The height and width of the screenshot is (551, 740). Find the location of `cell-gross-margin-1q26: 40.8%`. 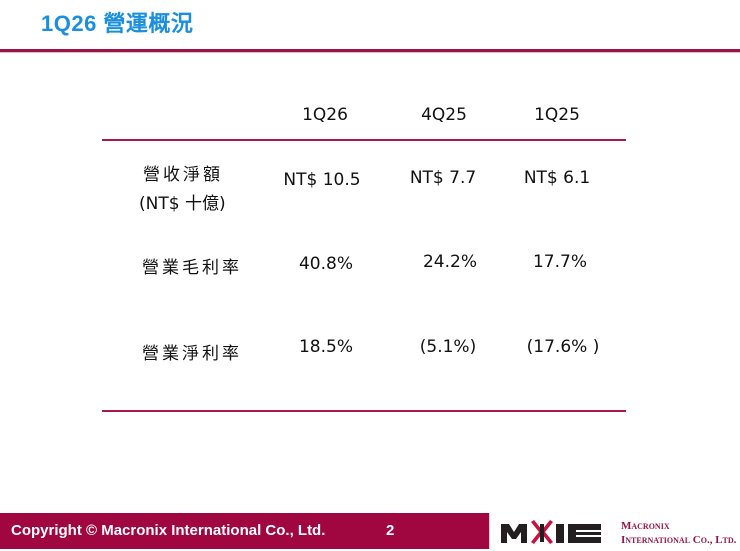

cell-gross-margin-1q26: 40.8% is located at coordinates (325, 264).